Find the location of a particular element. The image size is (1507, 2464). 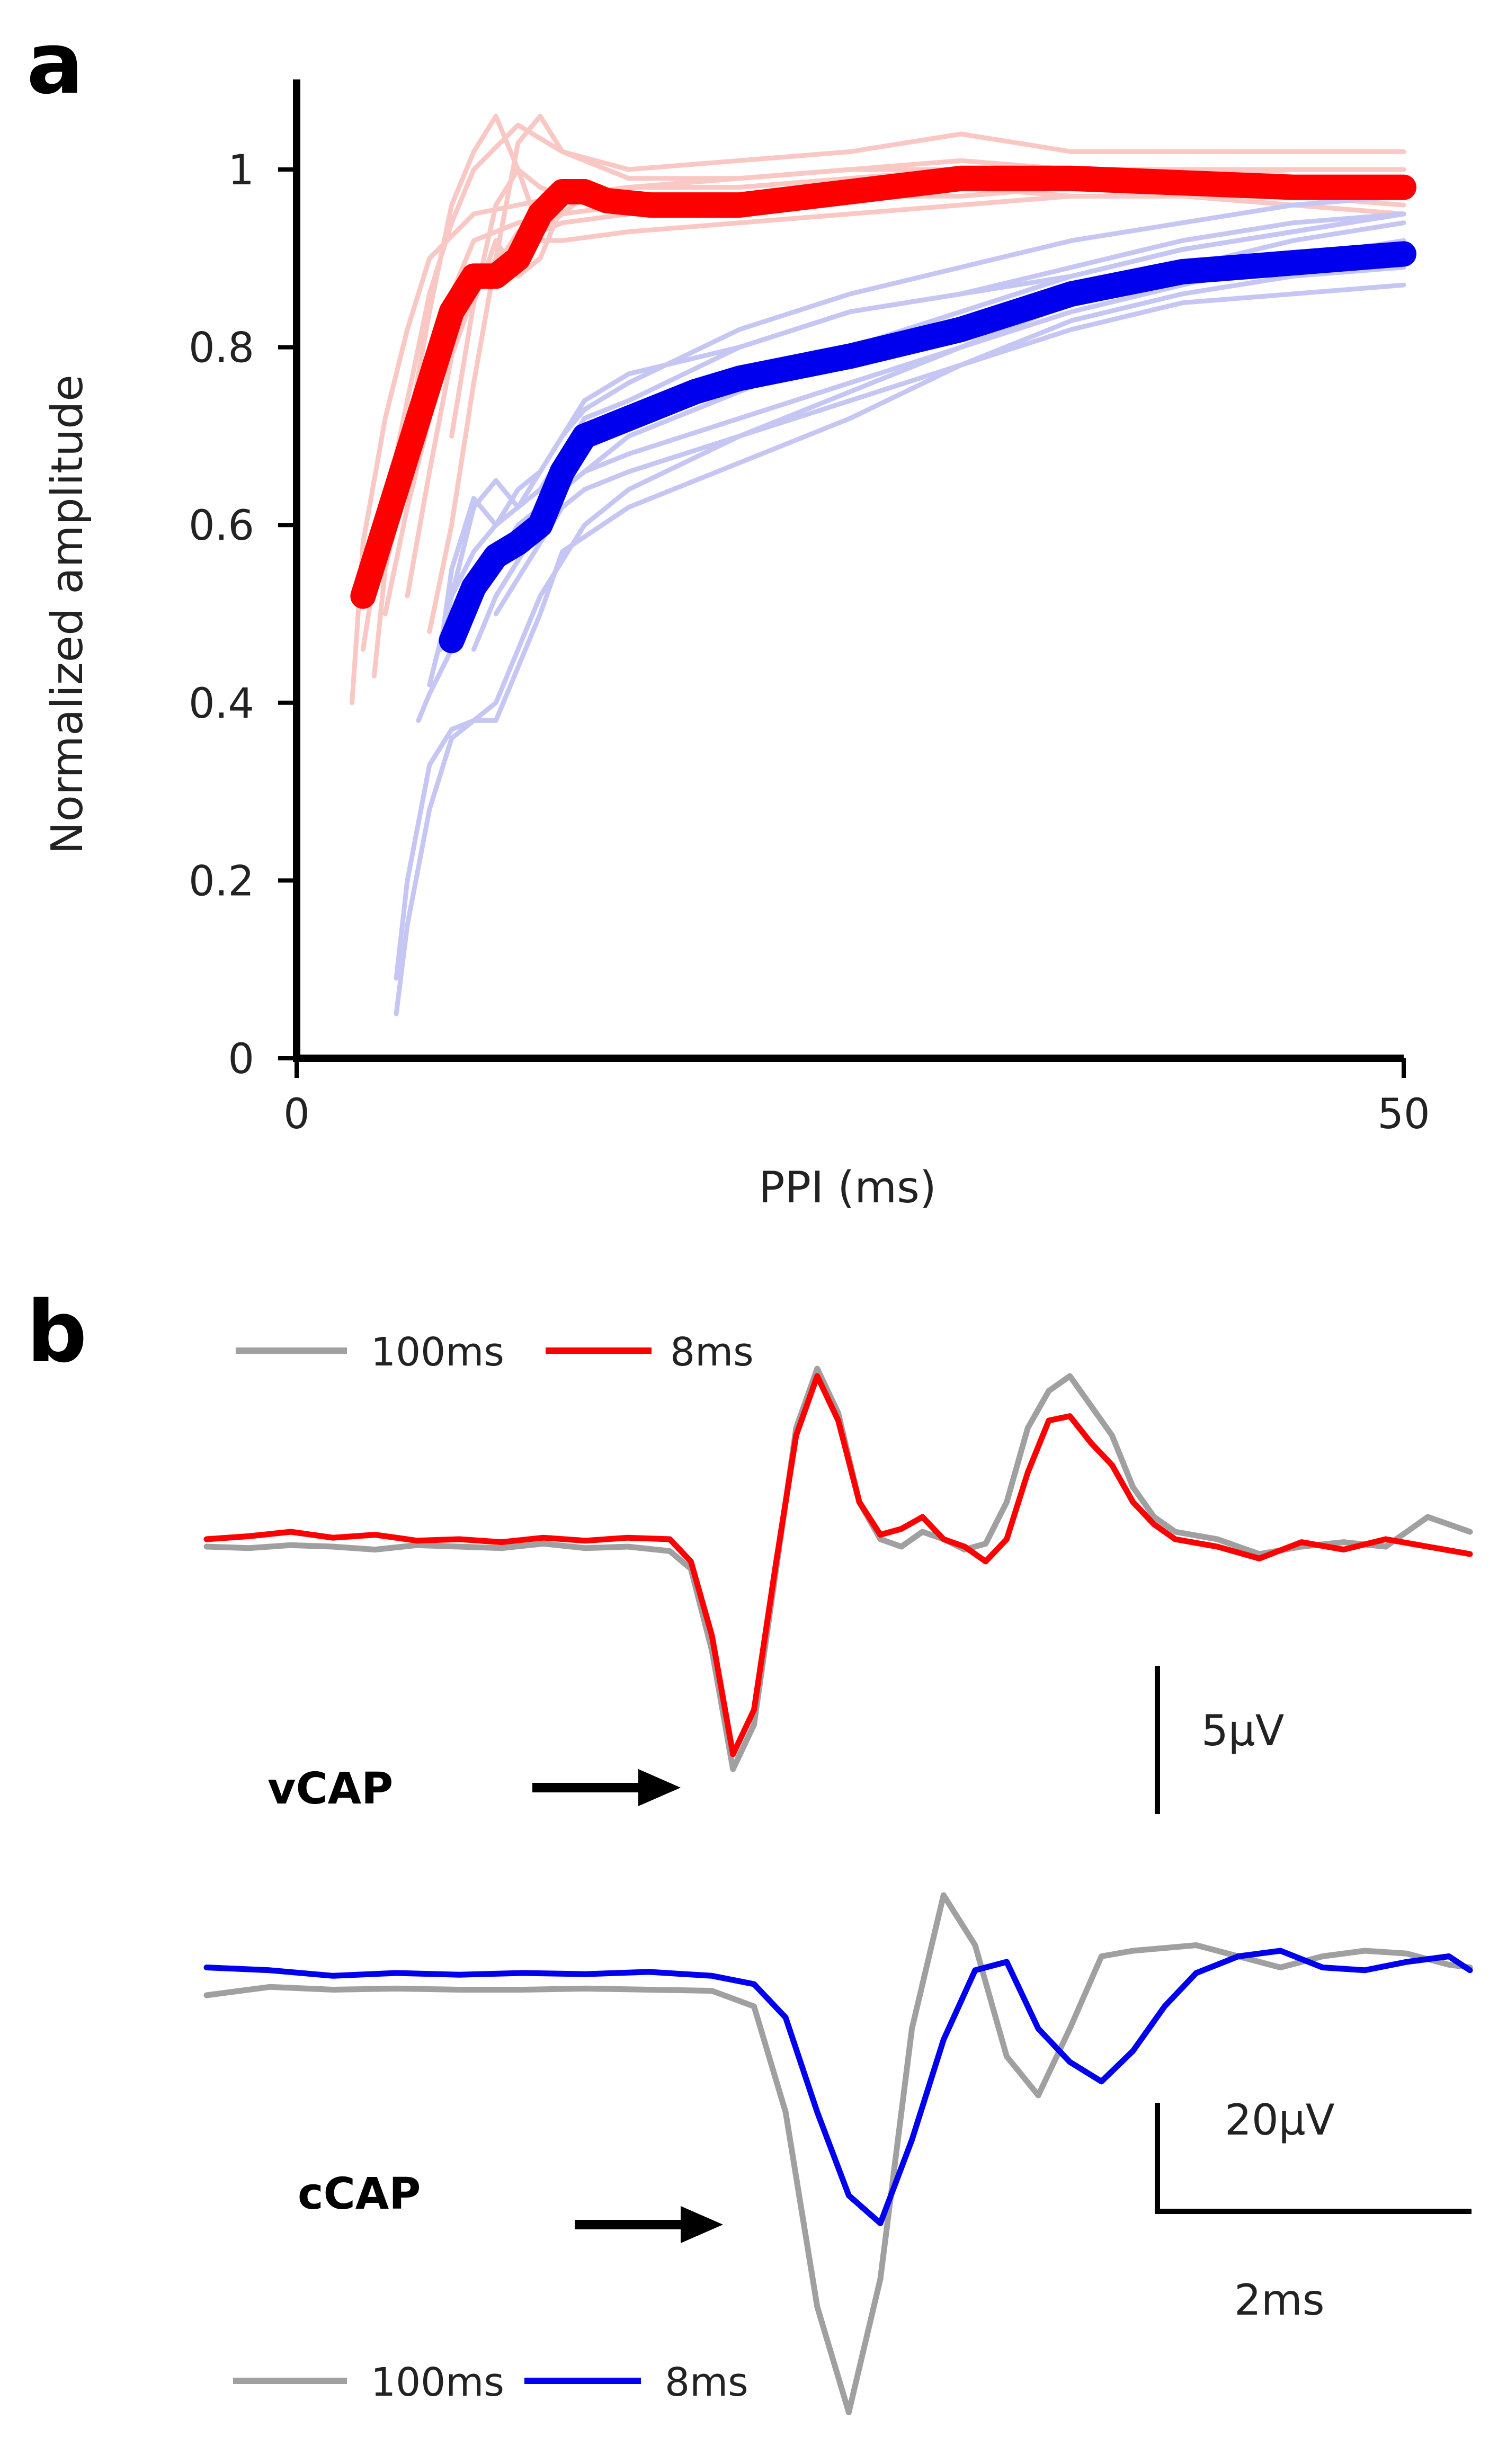

panel-b-letter: b is located at coordinates (57, 1331).